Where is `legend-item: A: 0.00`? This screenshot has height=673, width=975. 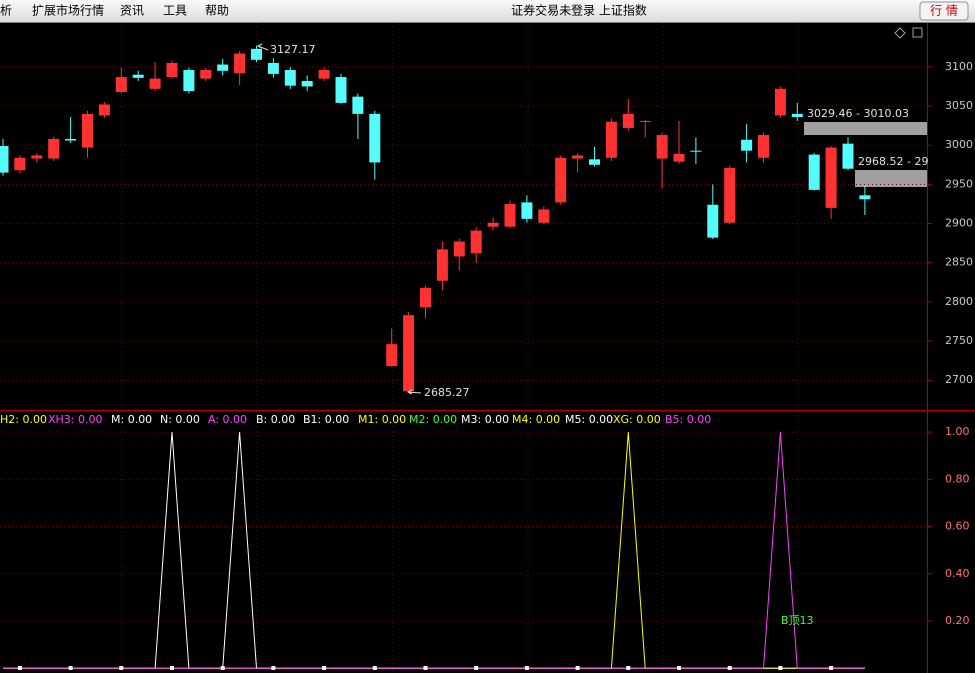 legend-item: A: 0.00 is located at coordinates (227, 419).